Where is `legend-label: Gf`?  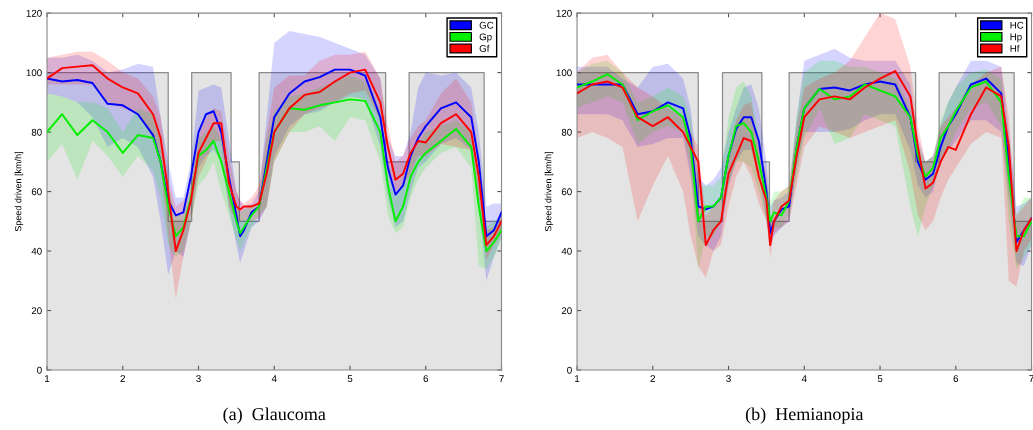 legend-label: Gf is located at coordinates (484, 48).